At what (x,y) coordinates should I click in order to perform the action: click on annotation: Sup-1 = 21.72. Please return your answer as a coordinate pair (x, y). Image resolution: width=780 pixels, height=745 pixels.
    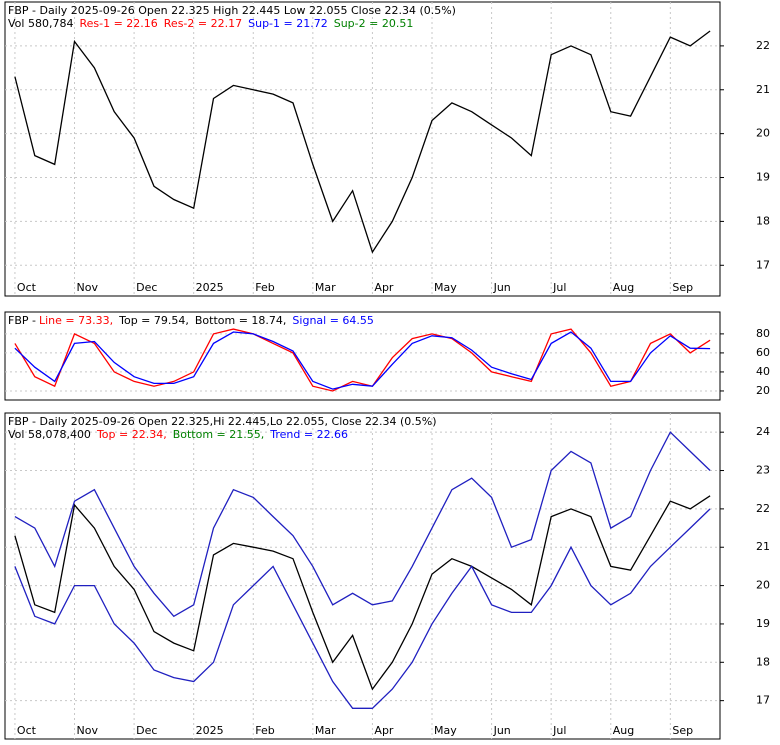
    Looking at the image, I should click on (288, 23).